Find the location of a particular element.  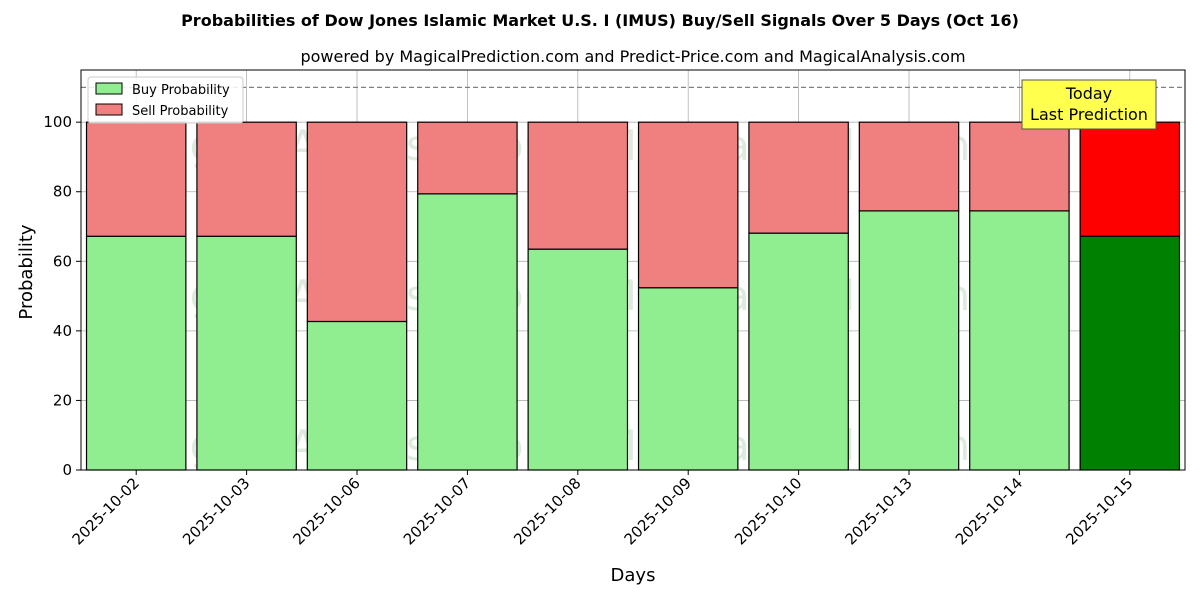

x-tick-label: 2025-10-03 is located at coordinates (216, 511).